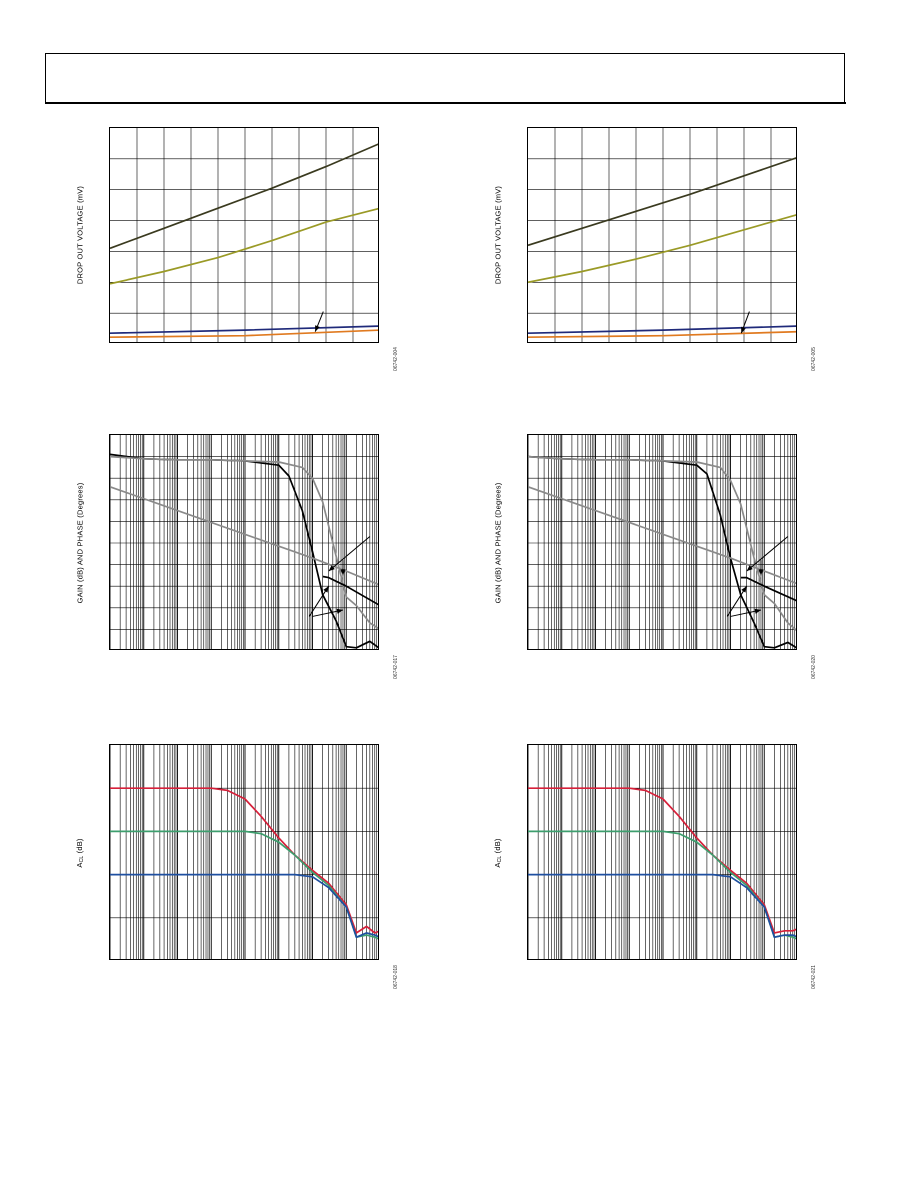 Image resolution: width=918 pixels, height=1188 pixels. I want to click on figure-code: 06742-004, so click(396, 359).